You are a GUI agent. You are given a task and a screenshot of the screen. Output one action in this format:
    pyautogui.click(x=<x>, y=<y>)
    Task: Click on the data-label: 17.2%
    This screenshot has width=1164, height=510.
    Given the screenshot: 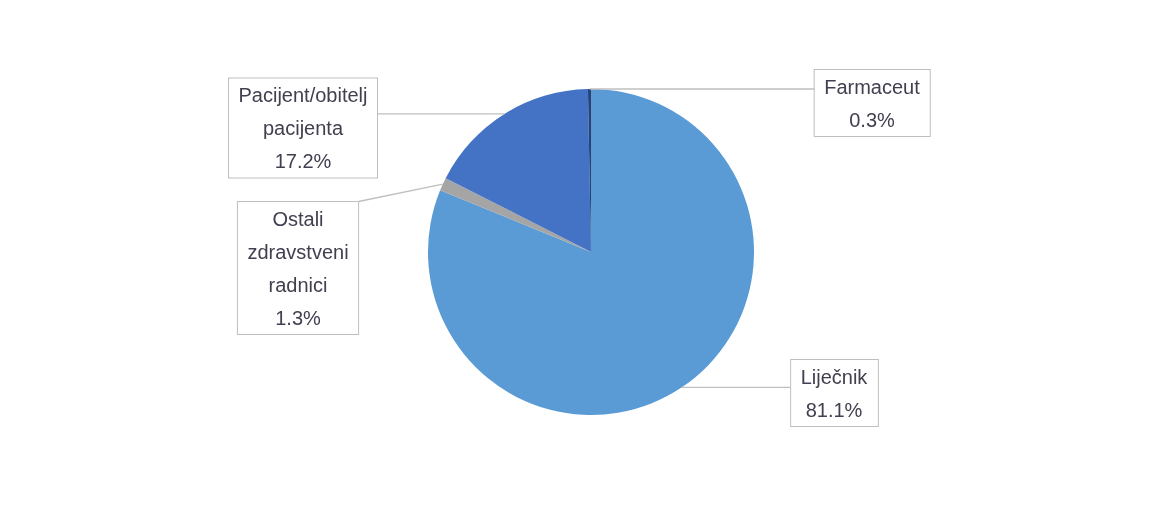 What is the action you would take?
    pyautogui.click(x=303, y=161)
    